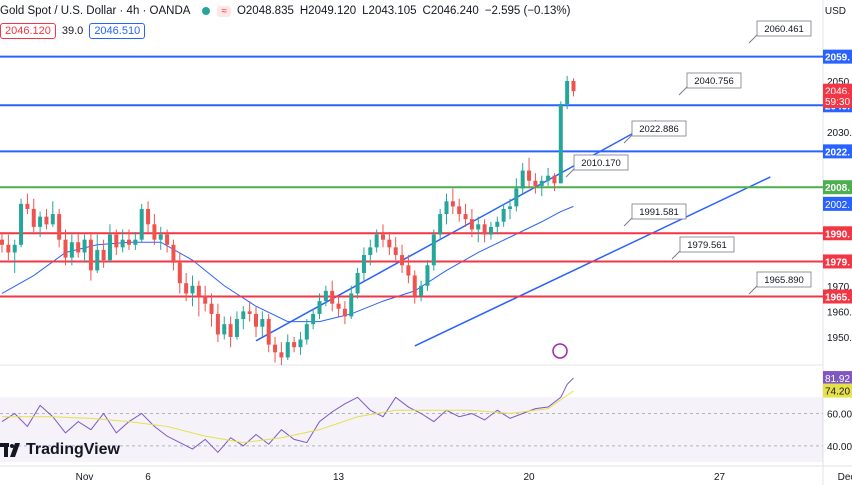  I want to click on level-axis-label: 1979., so click(837, 262).